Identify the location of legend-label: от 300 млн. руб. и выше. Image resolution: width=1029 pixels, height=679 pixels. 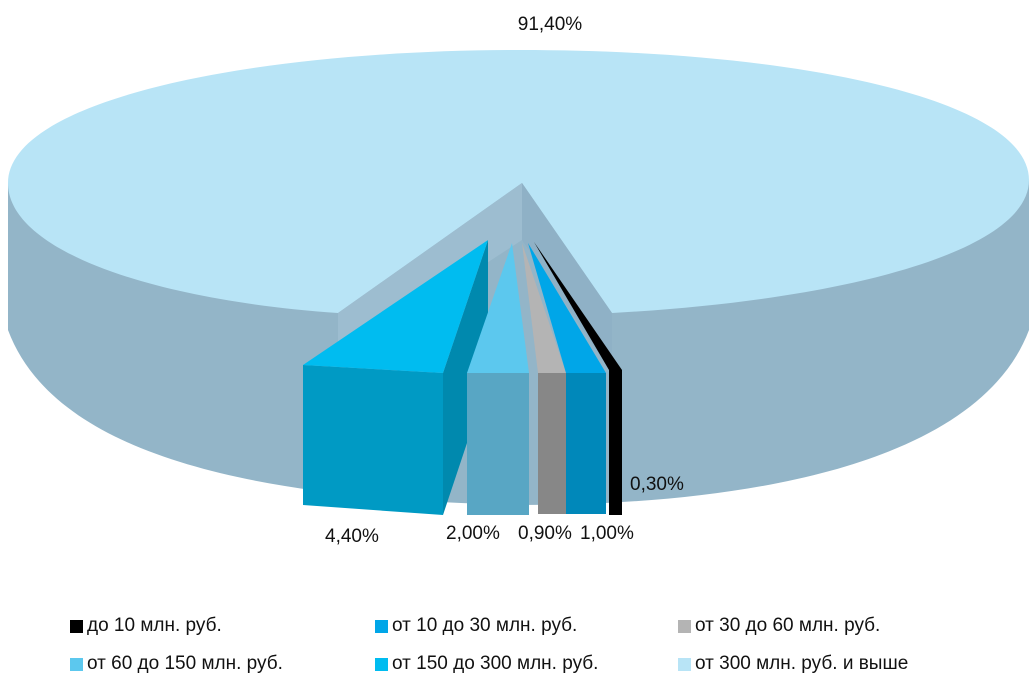
(802, 663).